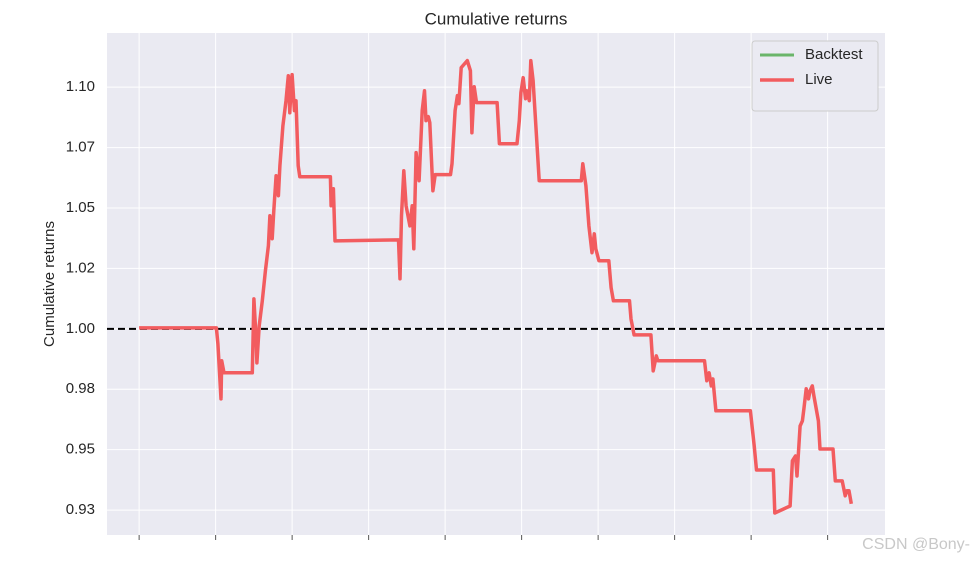  What do you see at coordinates (80, 267) in the screenshot?
I see `y-tick-label: 1.02` at bounding box center [80, 267].